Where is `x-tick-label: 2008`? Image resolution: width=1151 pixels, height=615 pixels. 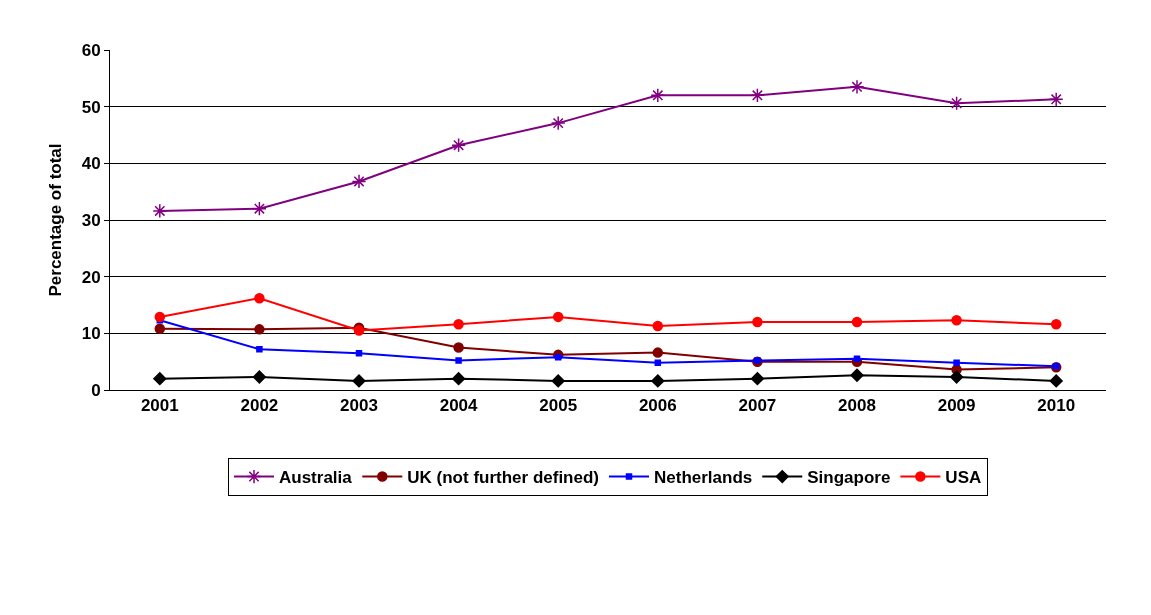 x-tick-label: 2008 is located at coordinates (857, 406).